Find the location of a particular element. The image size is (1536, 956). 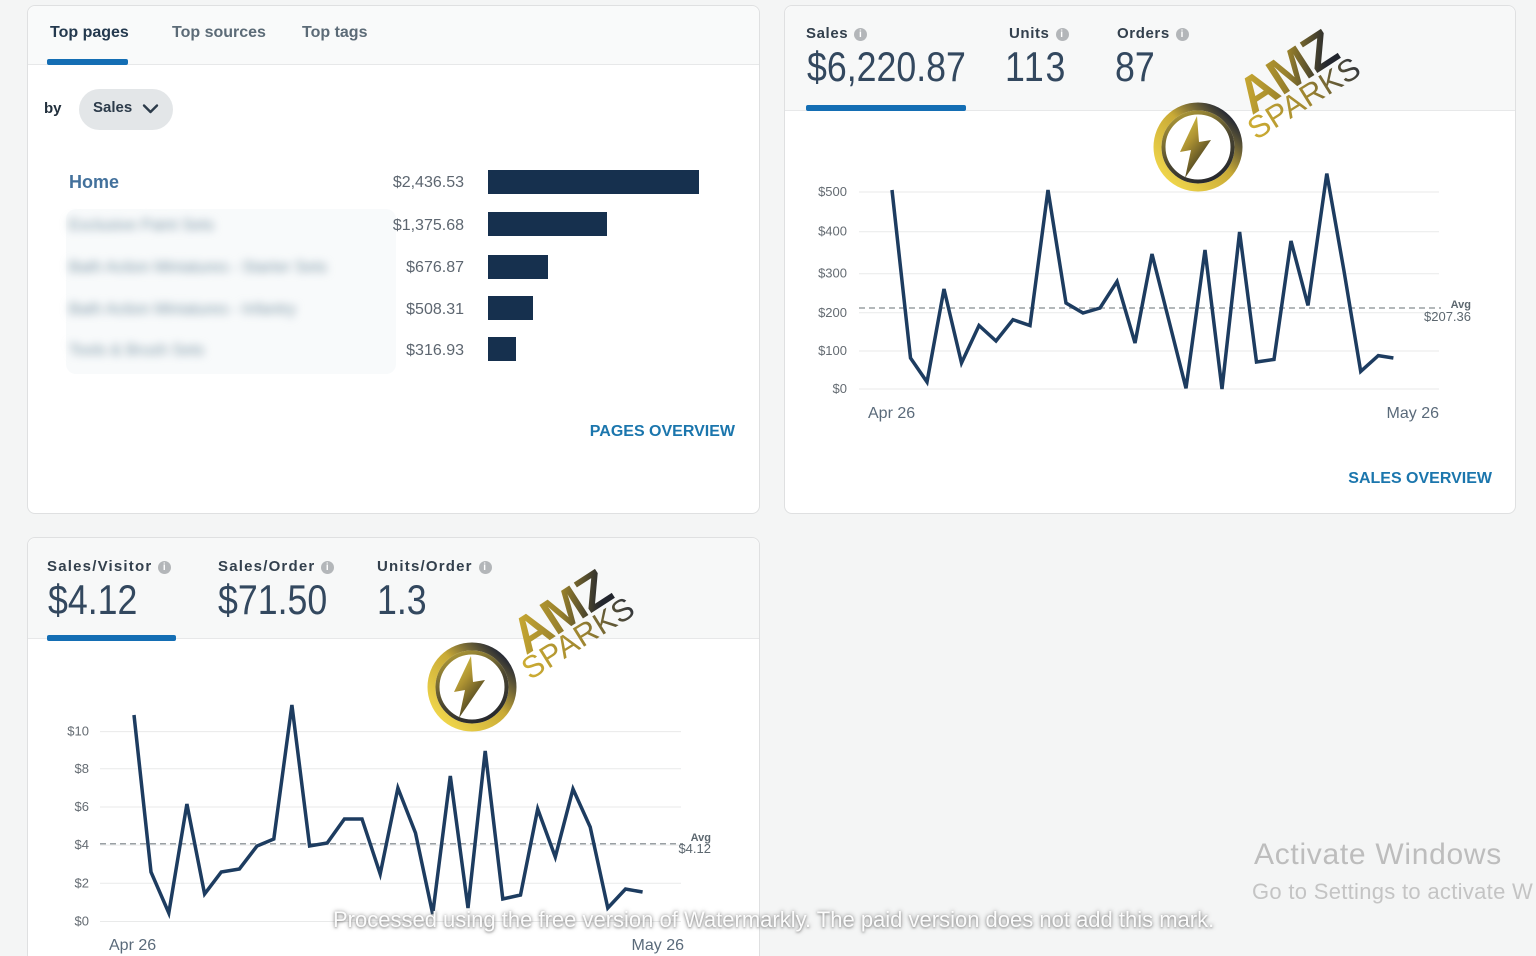

svg-text: $400 is located at coordinates (832, 231).